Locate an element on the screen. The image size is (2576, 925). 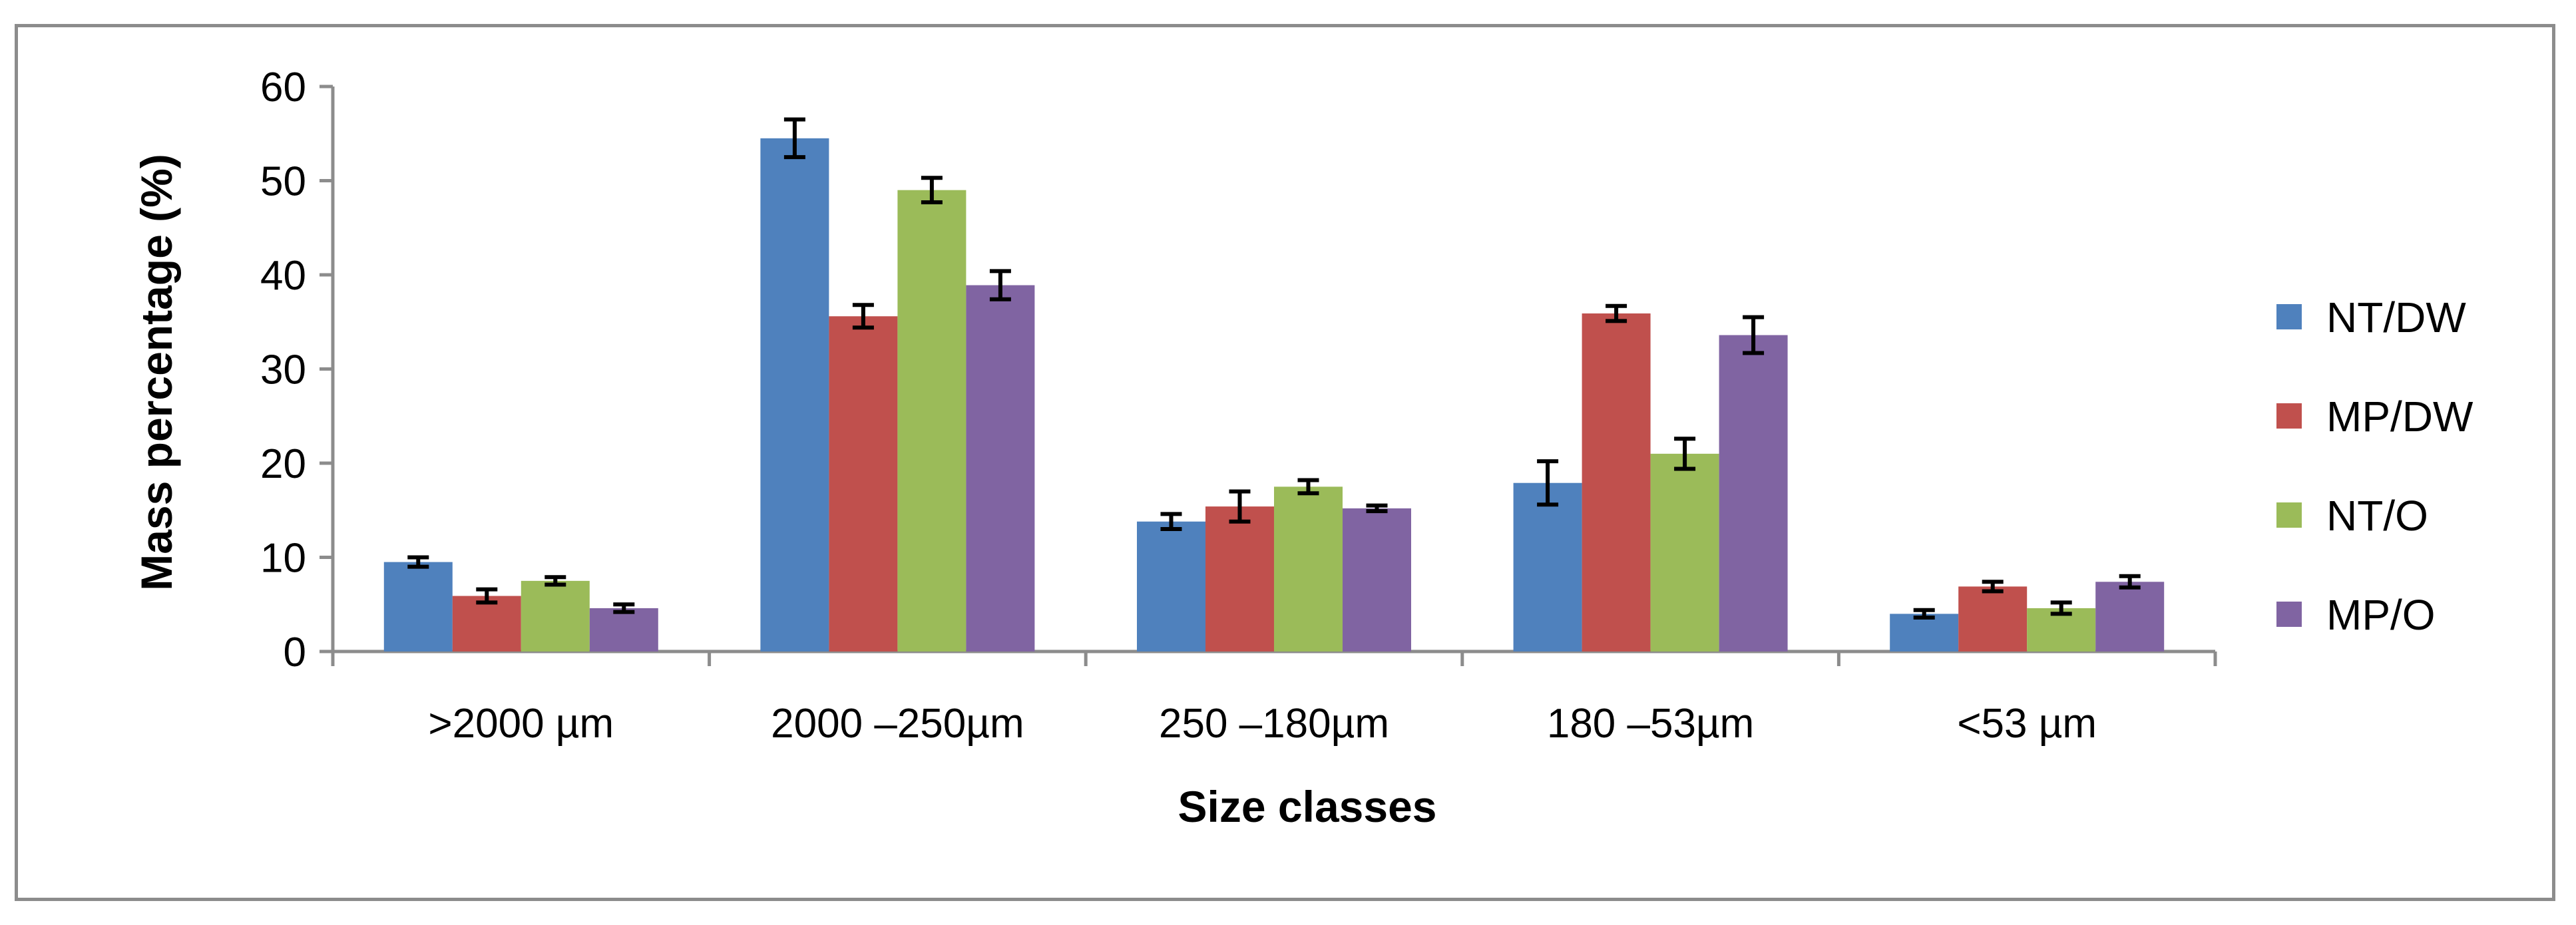
x-category-label: 2000 –250µm is located at coordinates (897, 724).